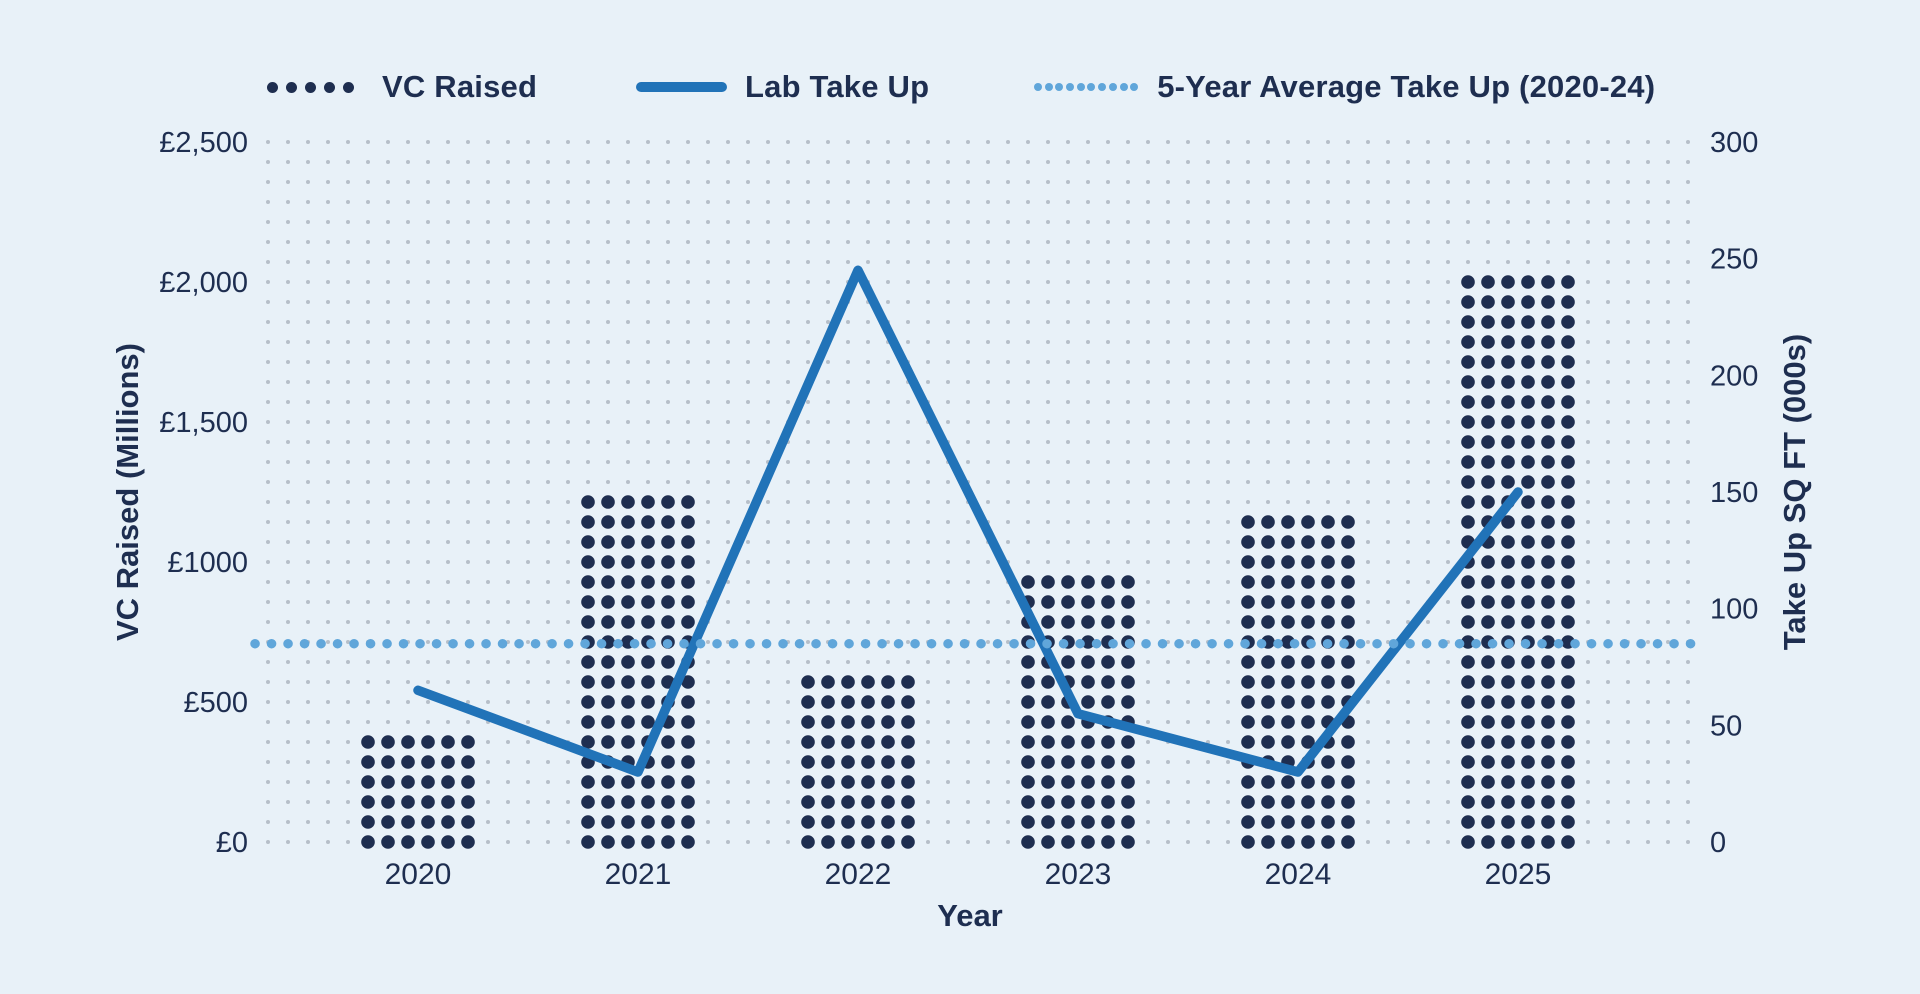 This screenshot has height=994, width=1920. I want to click on legend-label-lab-take-up: Lab Take Up, so click(837, 86).